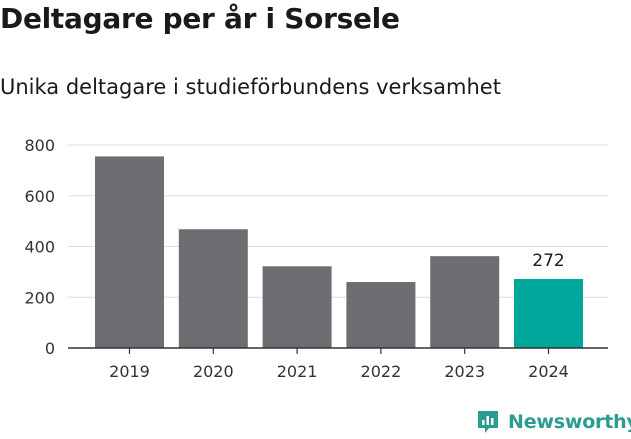  Describe the element at coordinates (129, 252) in the screenshot. I see `bar-2019` at that location.